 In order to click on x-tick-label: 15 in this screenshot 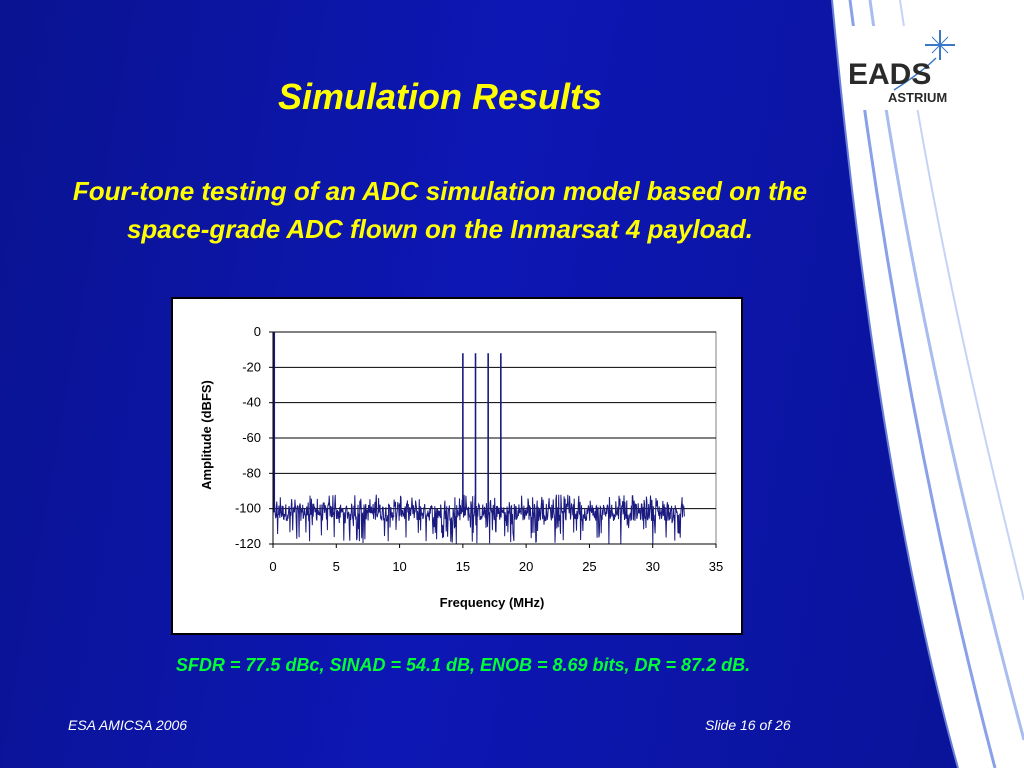, I will do `click(463, 566)`.